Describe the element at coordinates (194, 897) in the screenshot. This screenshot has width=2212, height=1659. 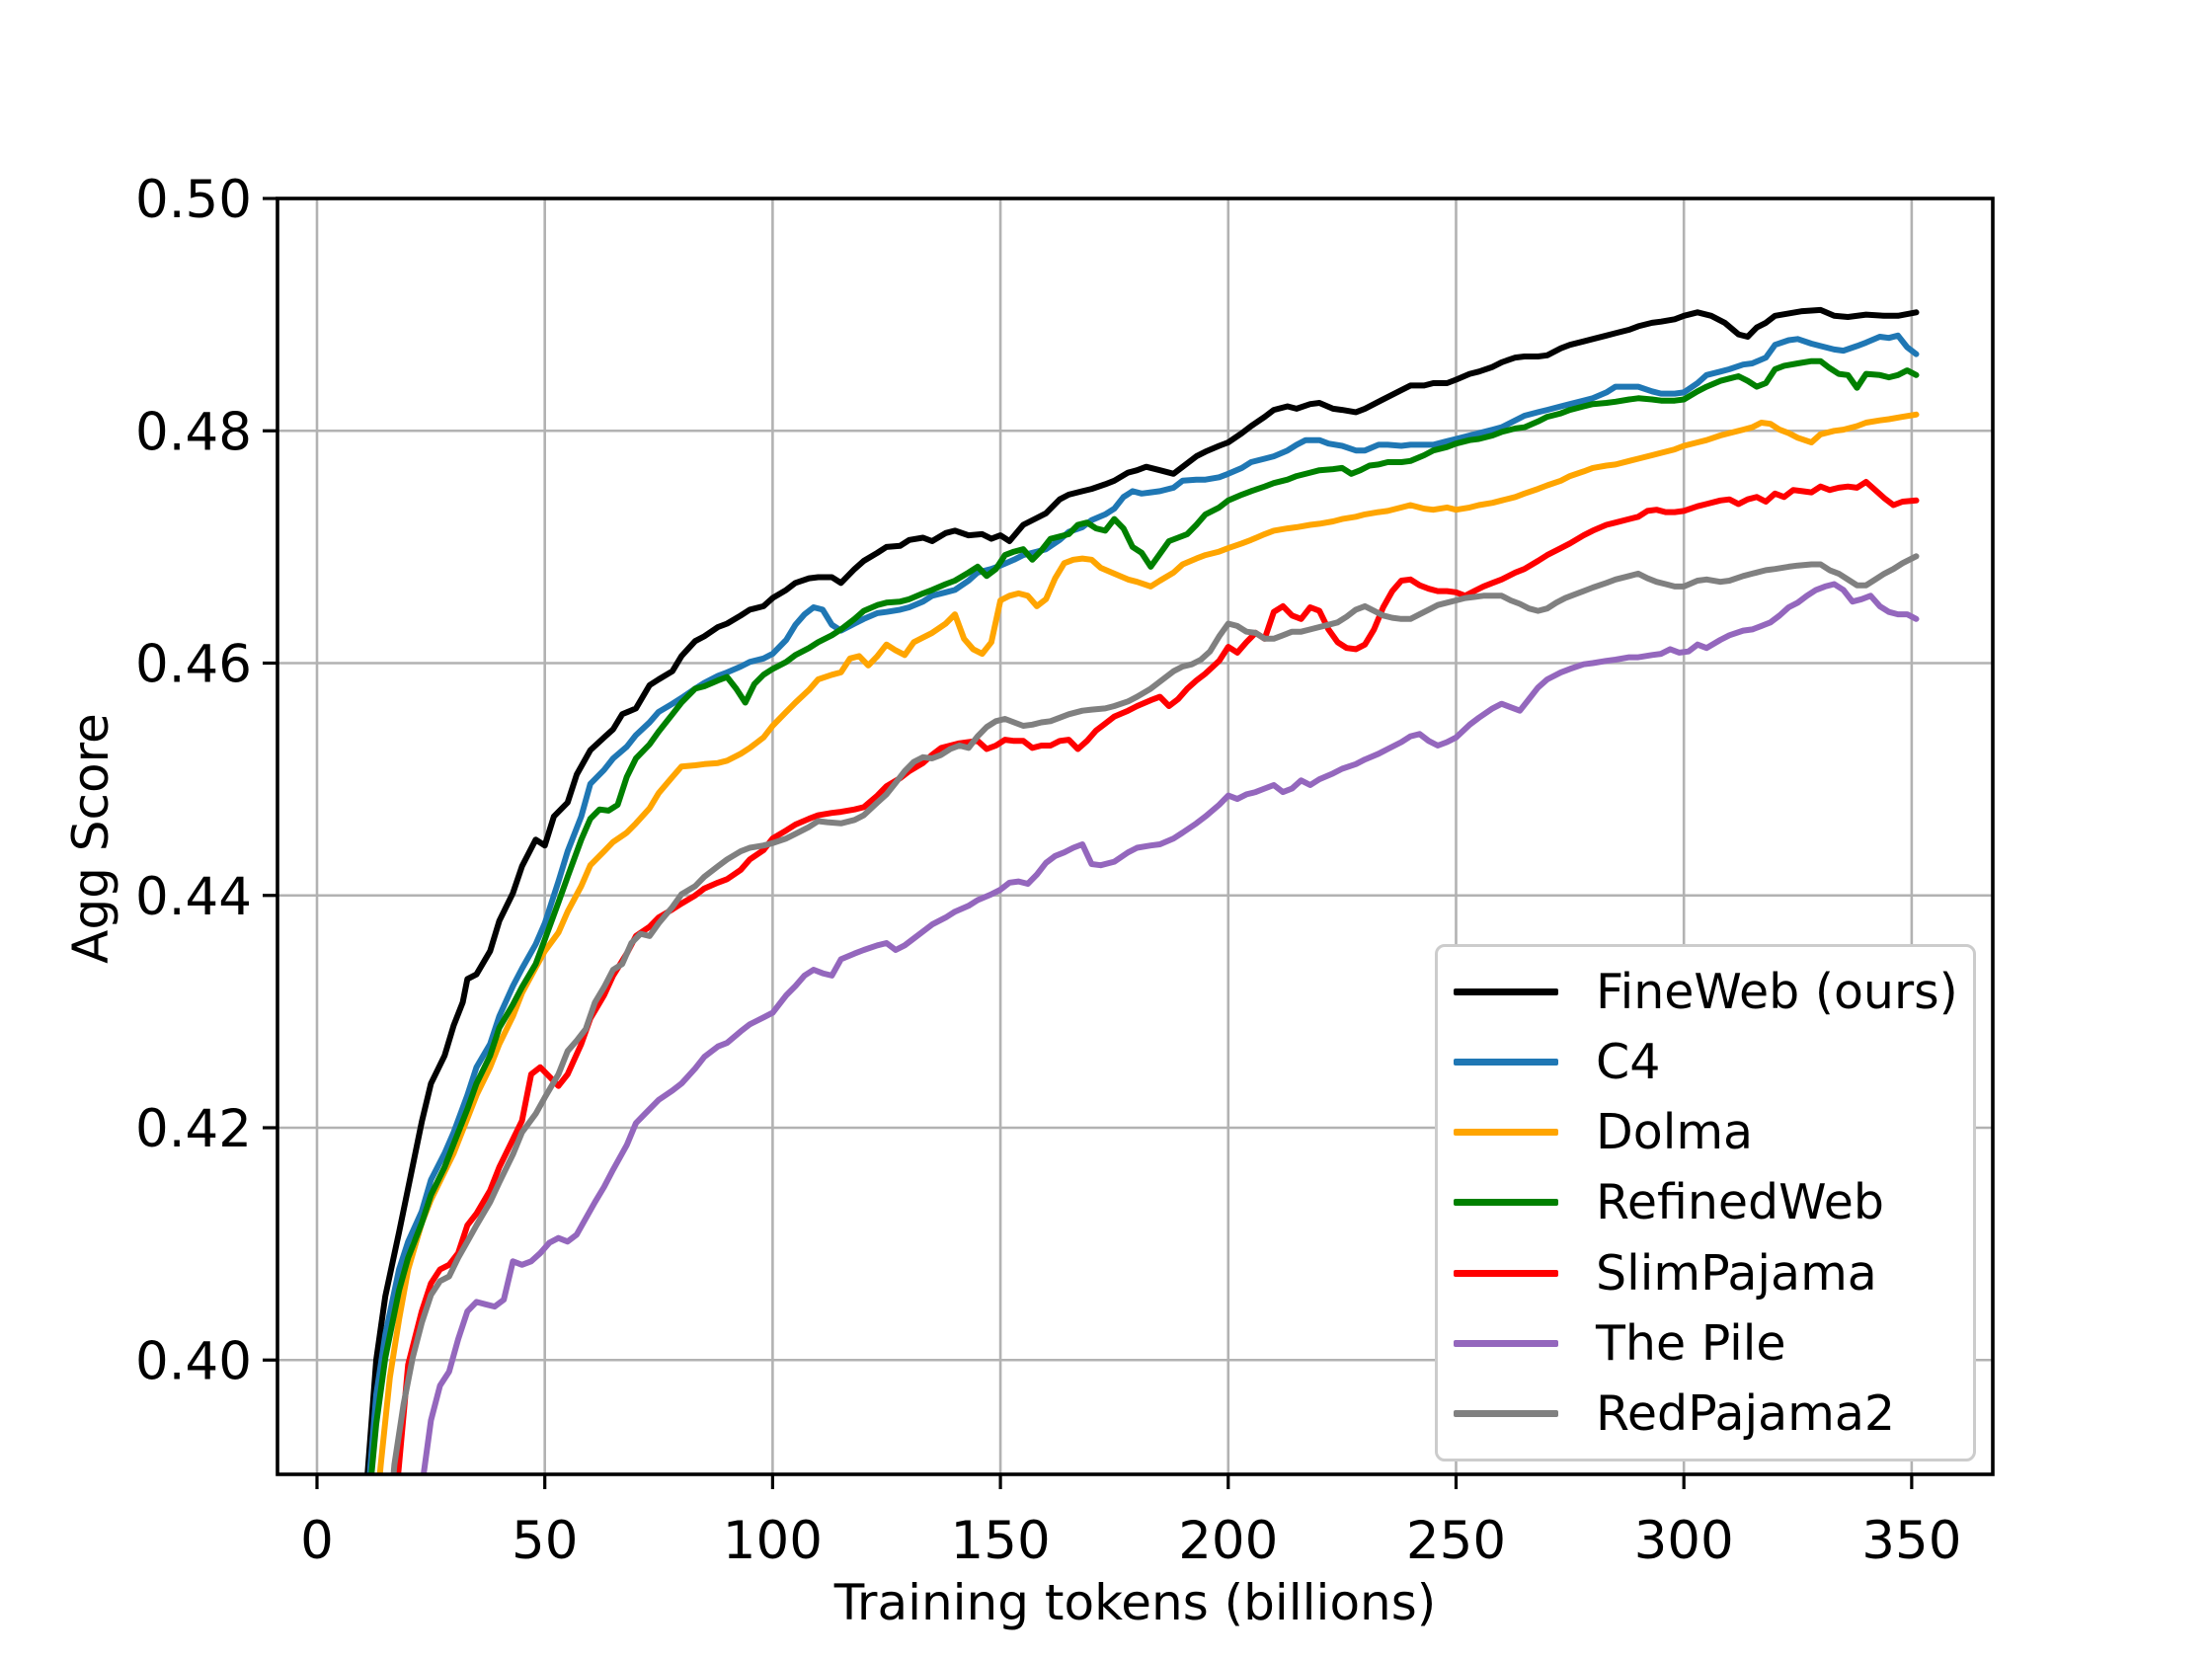
I see `y-tick-label: 0.44` at that location.